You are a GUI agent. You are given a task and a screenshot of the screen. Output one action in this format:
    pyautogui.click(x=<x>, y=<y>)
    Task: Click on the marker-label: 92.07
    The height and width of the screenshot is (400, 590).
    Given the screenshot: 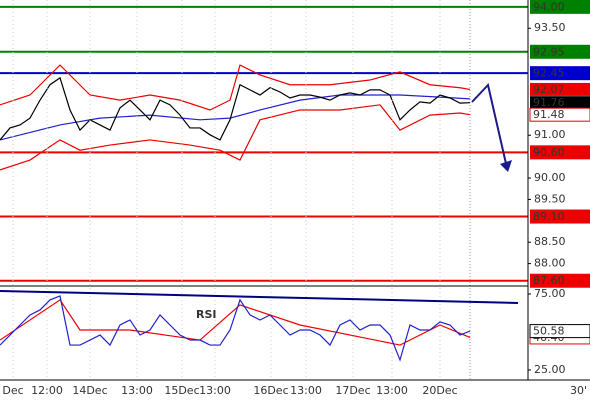 What is the action you would take?
    pyautogui.click(x=549, y=89)
    